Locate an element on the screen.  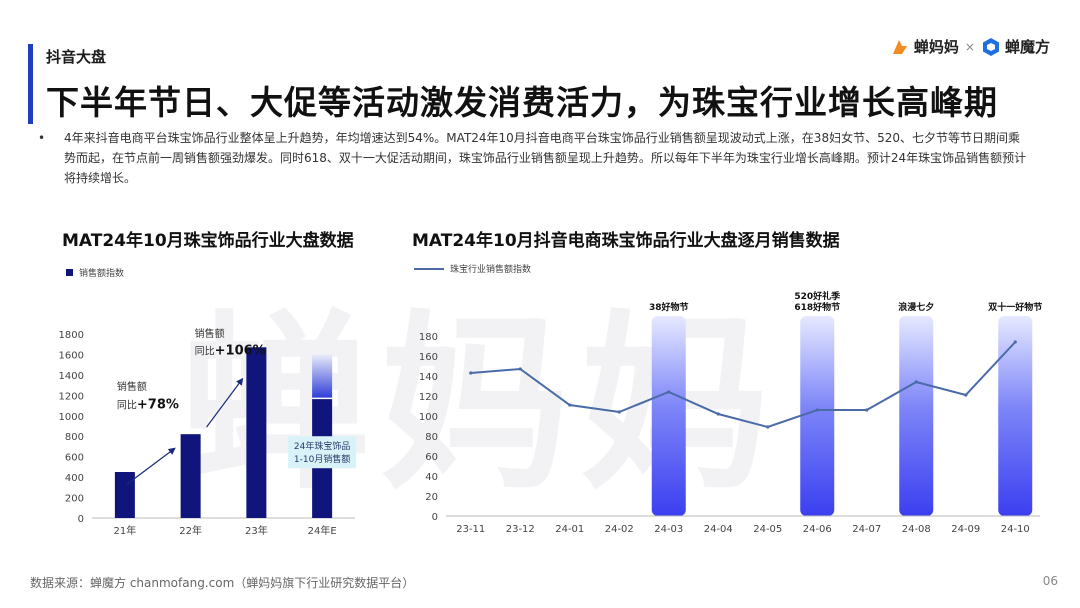
logo-chanmama: 蝉妈妈 is located at coordinates (936, 47).